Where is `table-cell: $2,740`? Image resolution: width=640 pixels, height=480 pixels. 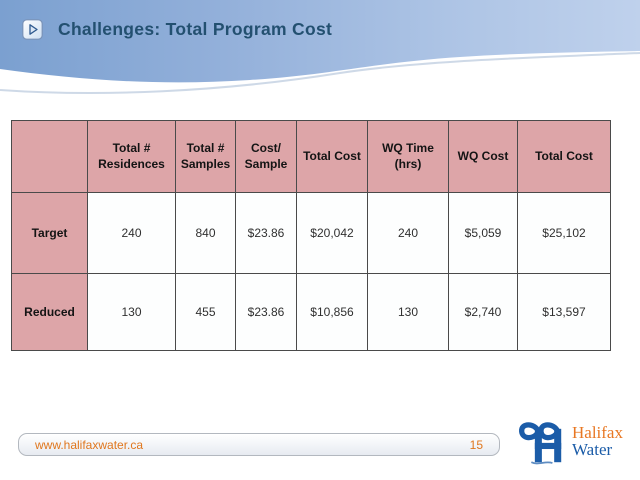
table-cell: $2,740 is located at coordinates (483, 312).